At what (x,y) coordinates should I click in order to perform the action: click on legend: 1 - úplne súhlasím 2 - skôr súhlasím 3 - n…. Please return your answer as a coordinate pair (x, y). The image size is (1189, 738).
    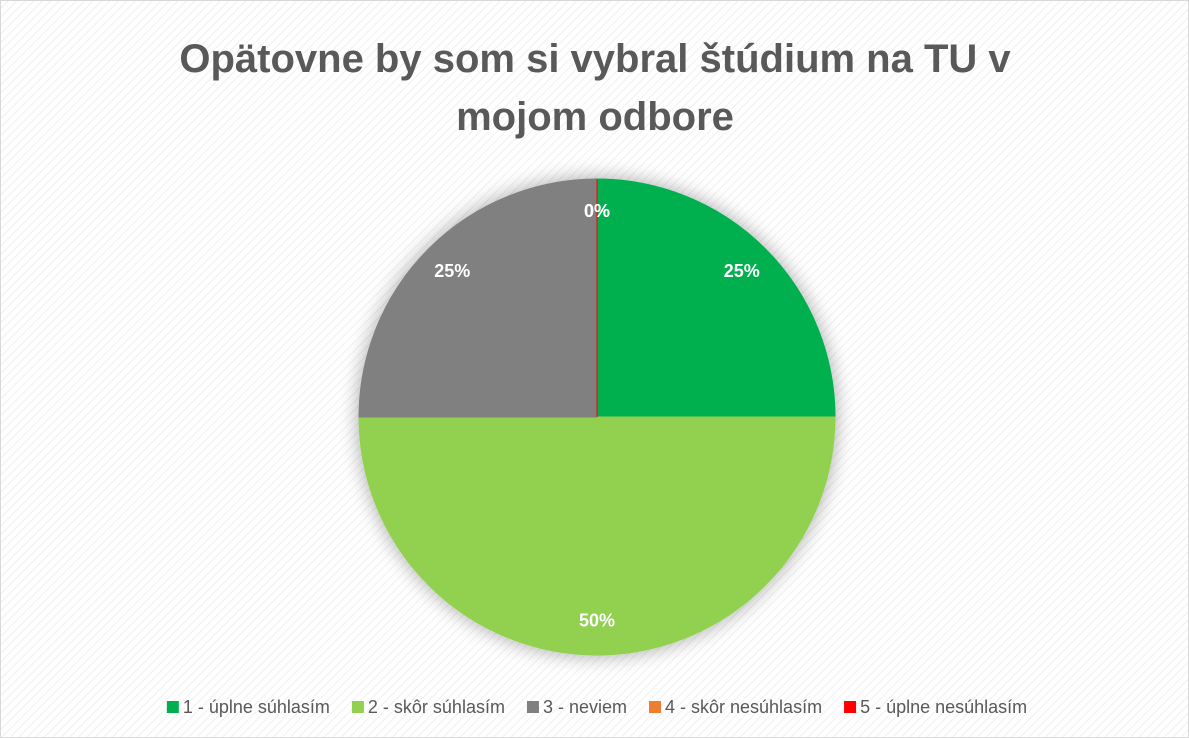
    Looking at the image, I should click on (596, 707).